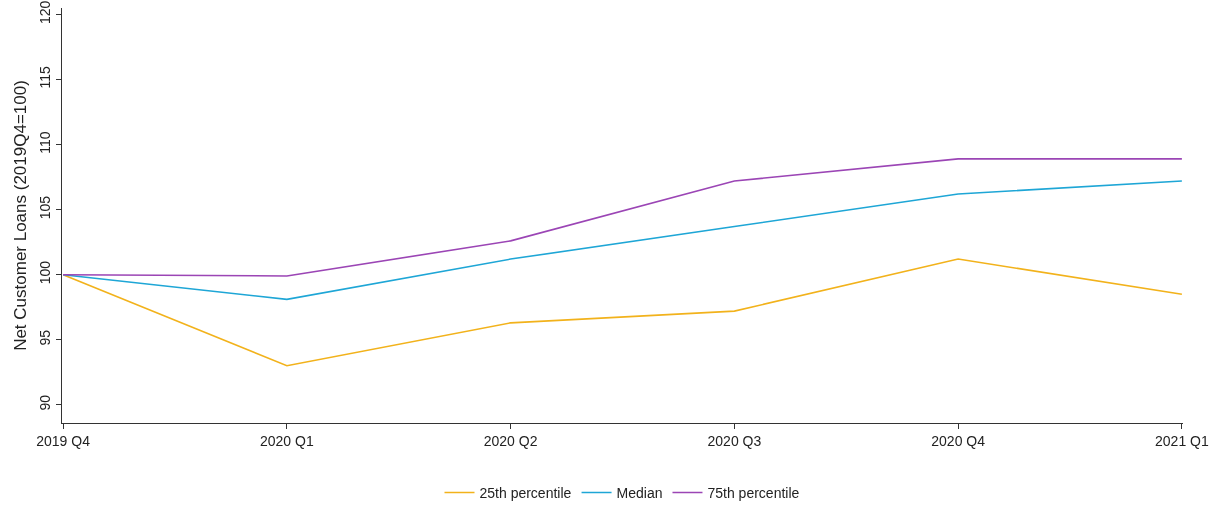  I want to click on x-tick-label: 2020 Q4, so click(958, 440).